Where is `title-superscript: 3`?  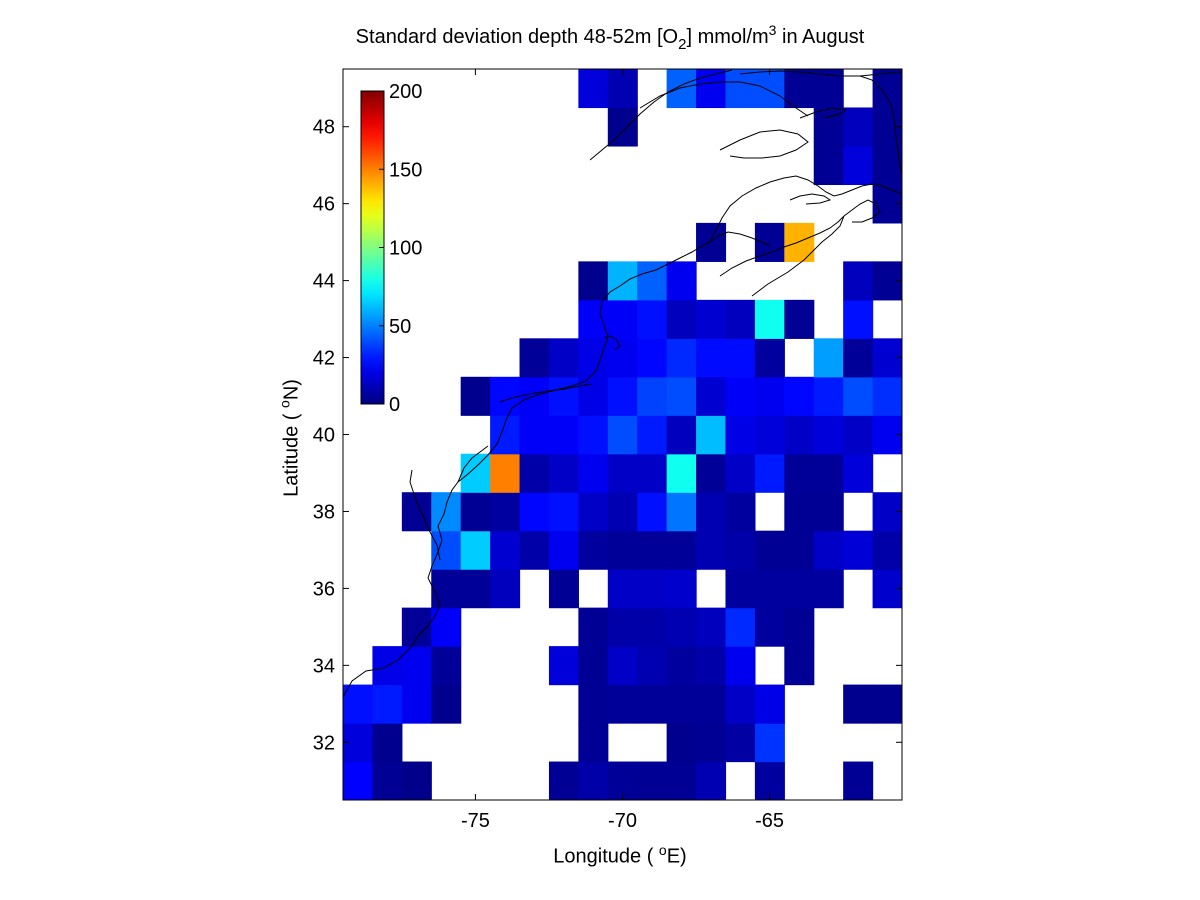 title-superscript: 3 is located at coordinates (772, 30).